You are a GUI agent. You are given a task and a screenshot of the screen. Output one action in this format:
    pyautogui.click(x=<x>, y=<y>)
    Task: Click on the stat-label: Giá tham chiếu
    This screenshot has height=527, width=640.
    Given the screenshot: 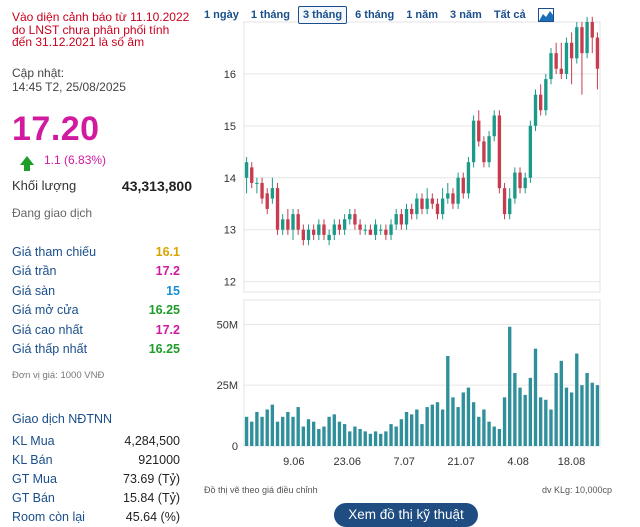 What is the action you would take?
    pyautogui.click(x=54, y=251)
    